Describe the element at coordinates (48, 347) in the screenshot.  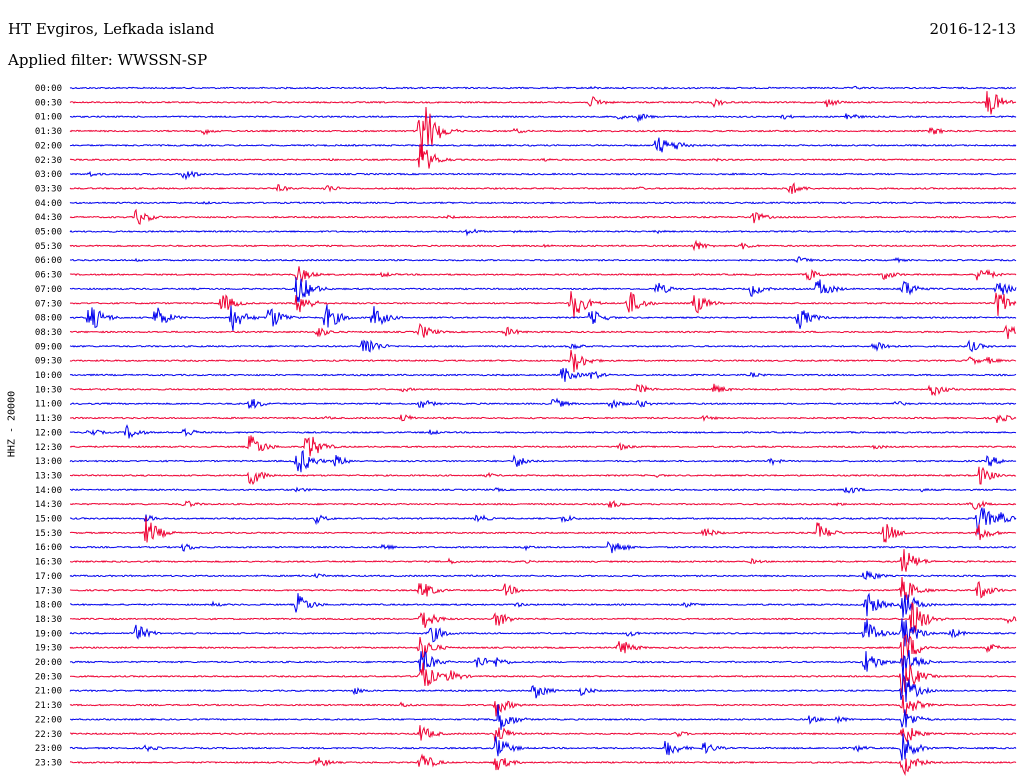
I see `time-tick-label: 09:00` at that location.